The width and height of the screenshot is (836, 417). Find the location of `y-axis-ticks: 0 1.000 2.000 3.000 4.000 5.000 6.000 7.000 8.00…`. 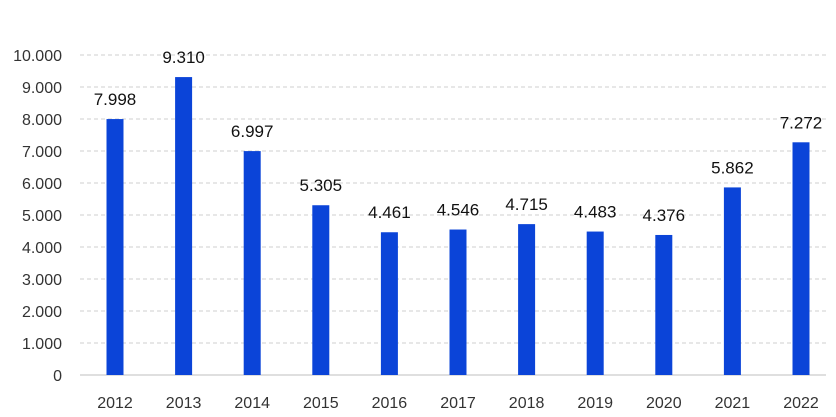

y-axis-ticks: 0 1.000 2.000 3.000 4.000 5.000 6.000 7.000 8.00… is located at coordinates (37, 216).